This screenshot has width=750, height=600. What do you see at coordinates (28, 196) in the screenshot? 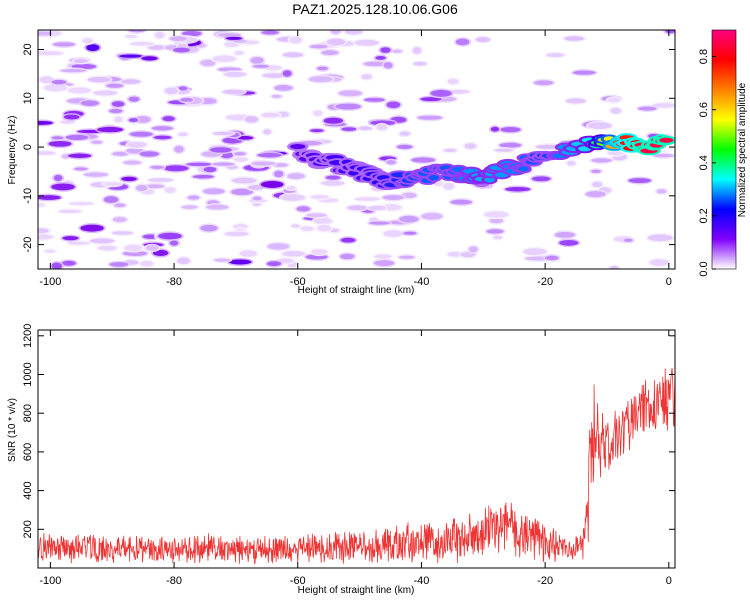
I see `y-tick-label: -10` at bounding box center [28, 196].